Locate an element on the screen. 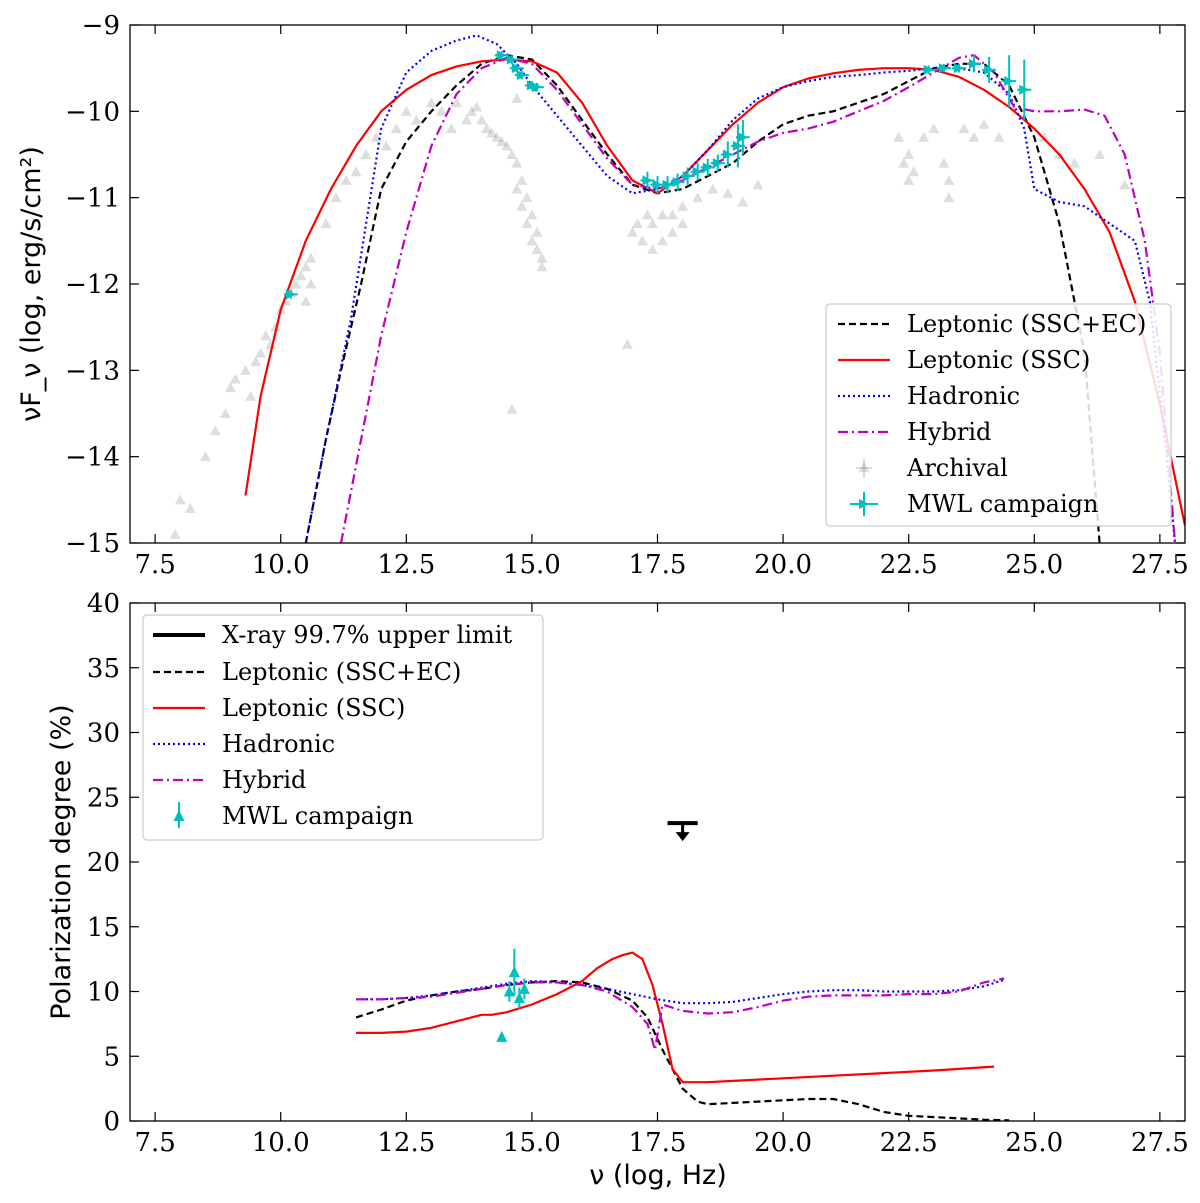 Image resolution: width=1200 pixels, height=1203 pixels. legend-pol-mwl-label: MWL campaign is located at coordinates (317, 816).